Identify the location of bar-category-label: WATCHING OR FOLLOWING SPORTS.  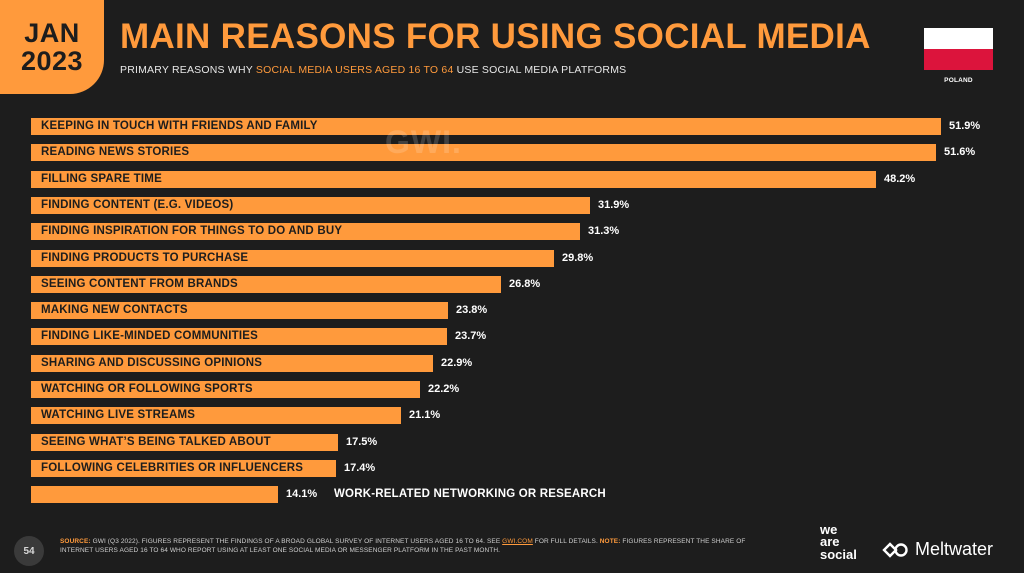
(147, 389).